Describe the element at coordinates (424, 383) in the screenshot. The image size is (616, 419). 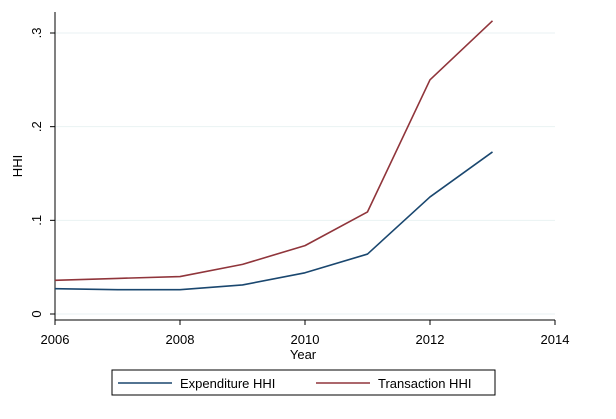
I see `legend-label: Transaction HHI` at that location.